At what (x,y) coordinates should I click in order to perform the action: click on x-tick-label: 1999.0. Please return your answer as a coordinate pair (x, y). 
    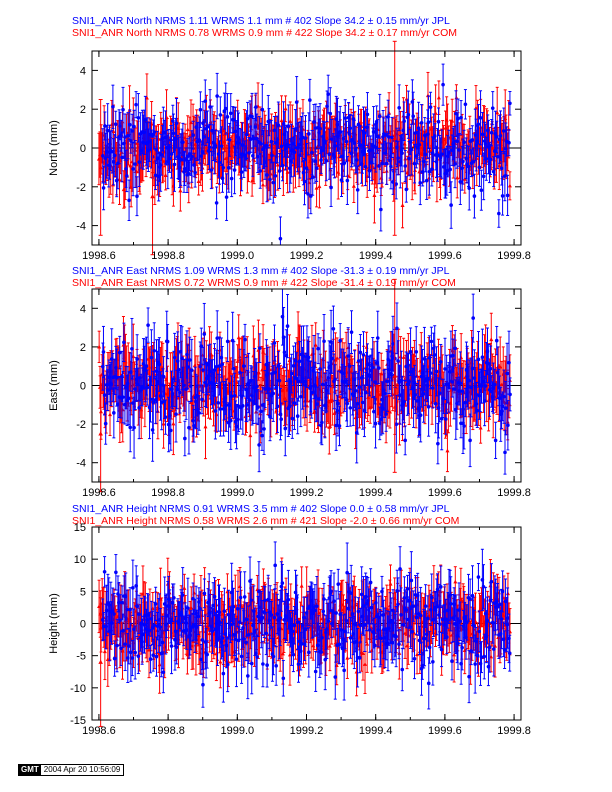
    Looking at the image, I should click on (237, 256).